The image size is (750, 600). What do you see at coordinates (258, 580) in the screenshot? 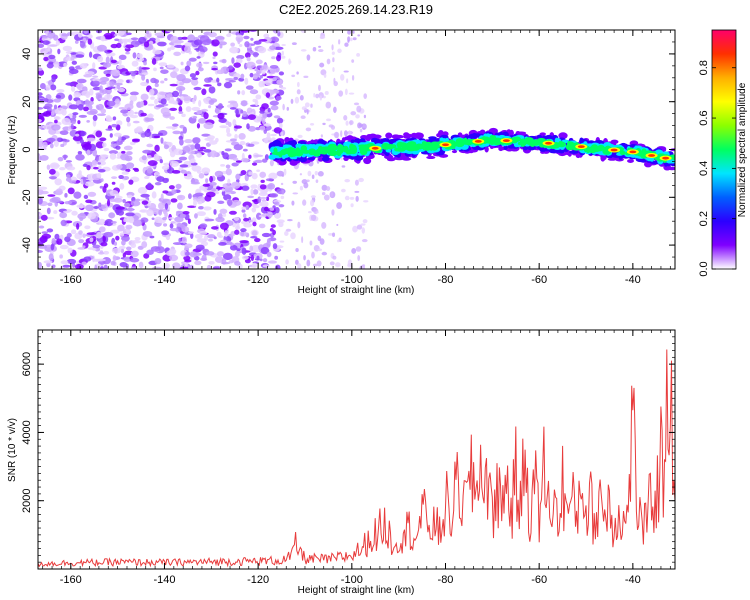
I see `x-tick-label: -120` at bounding box center [258, 580].